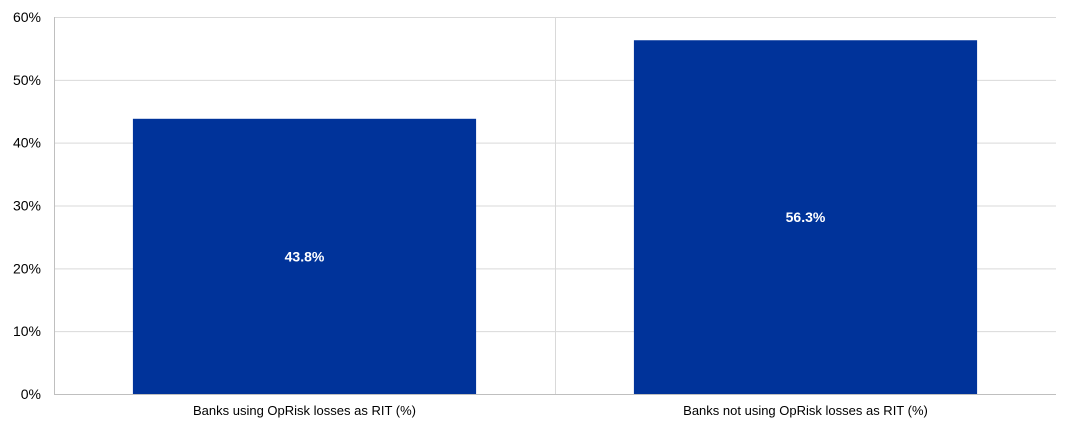  I want to click on data-label-2: 56.3%, so click(806, 217).